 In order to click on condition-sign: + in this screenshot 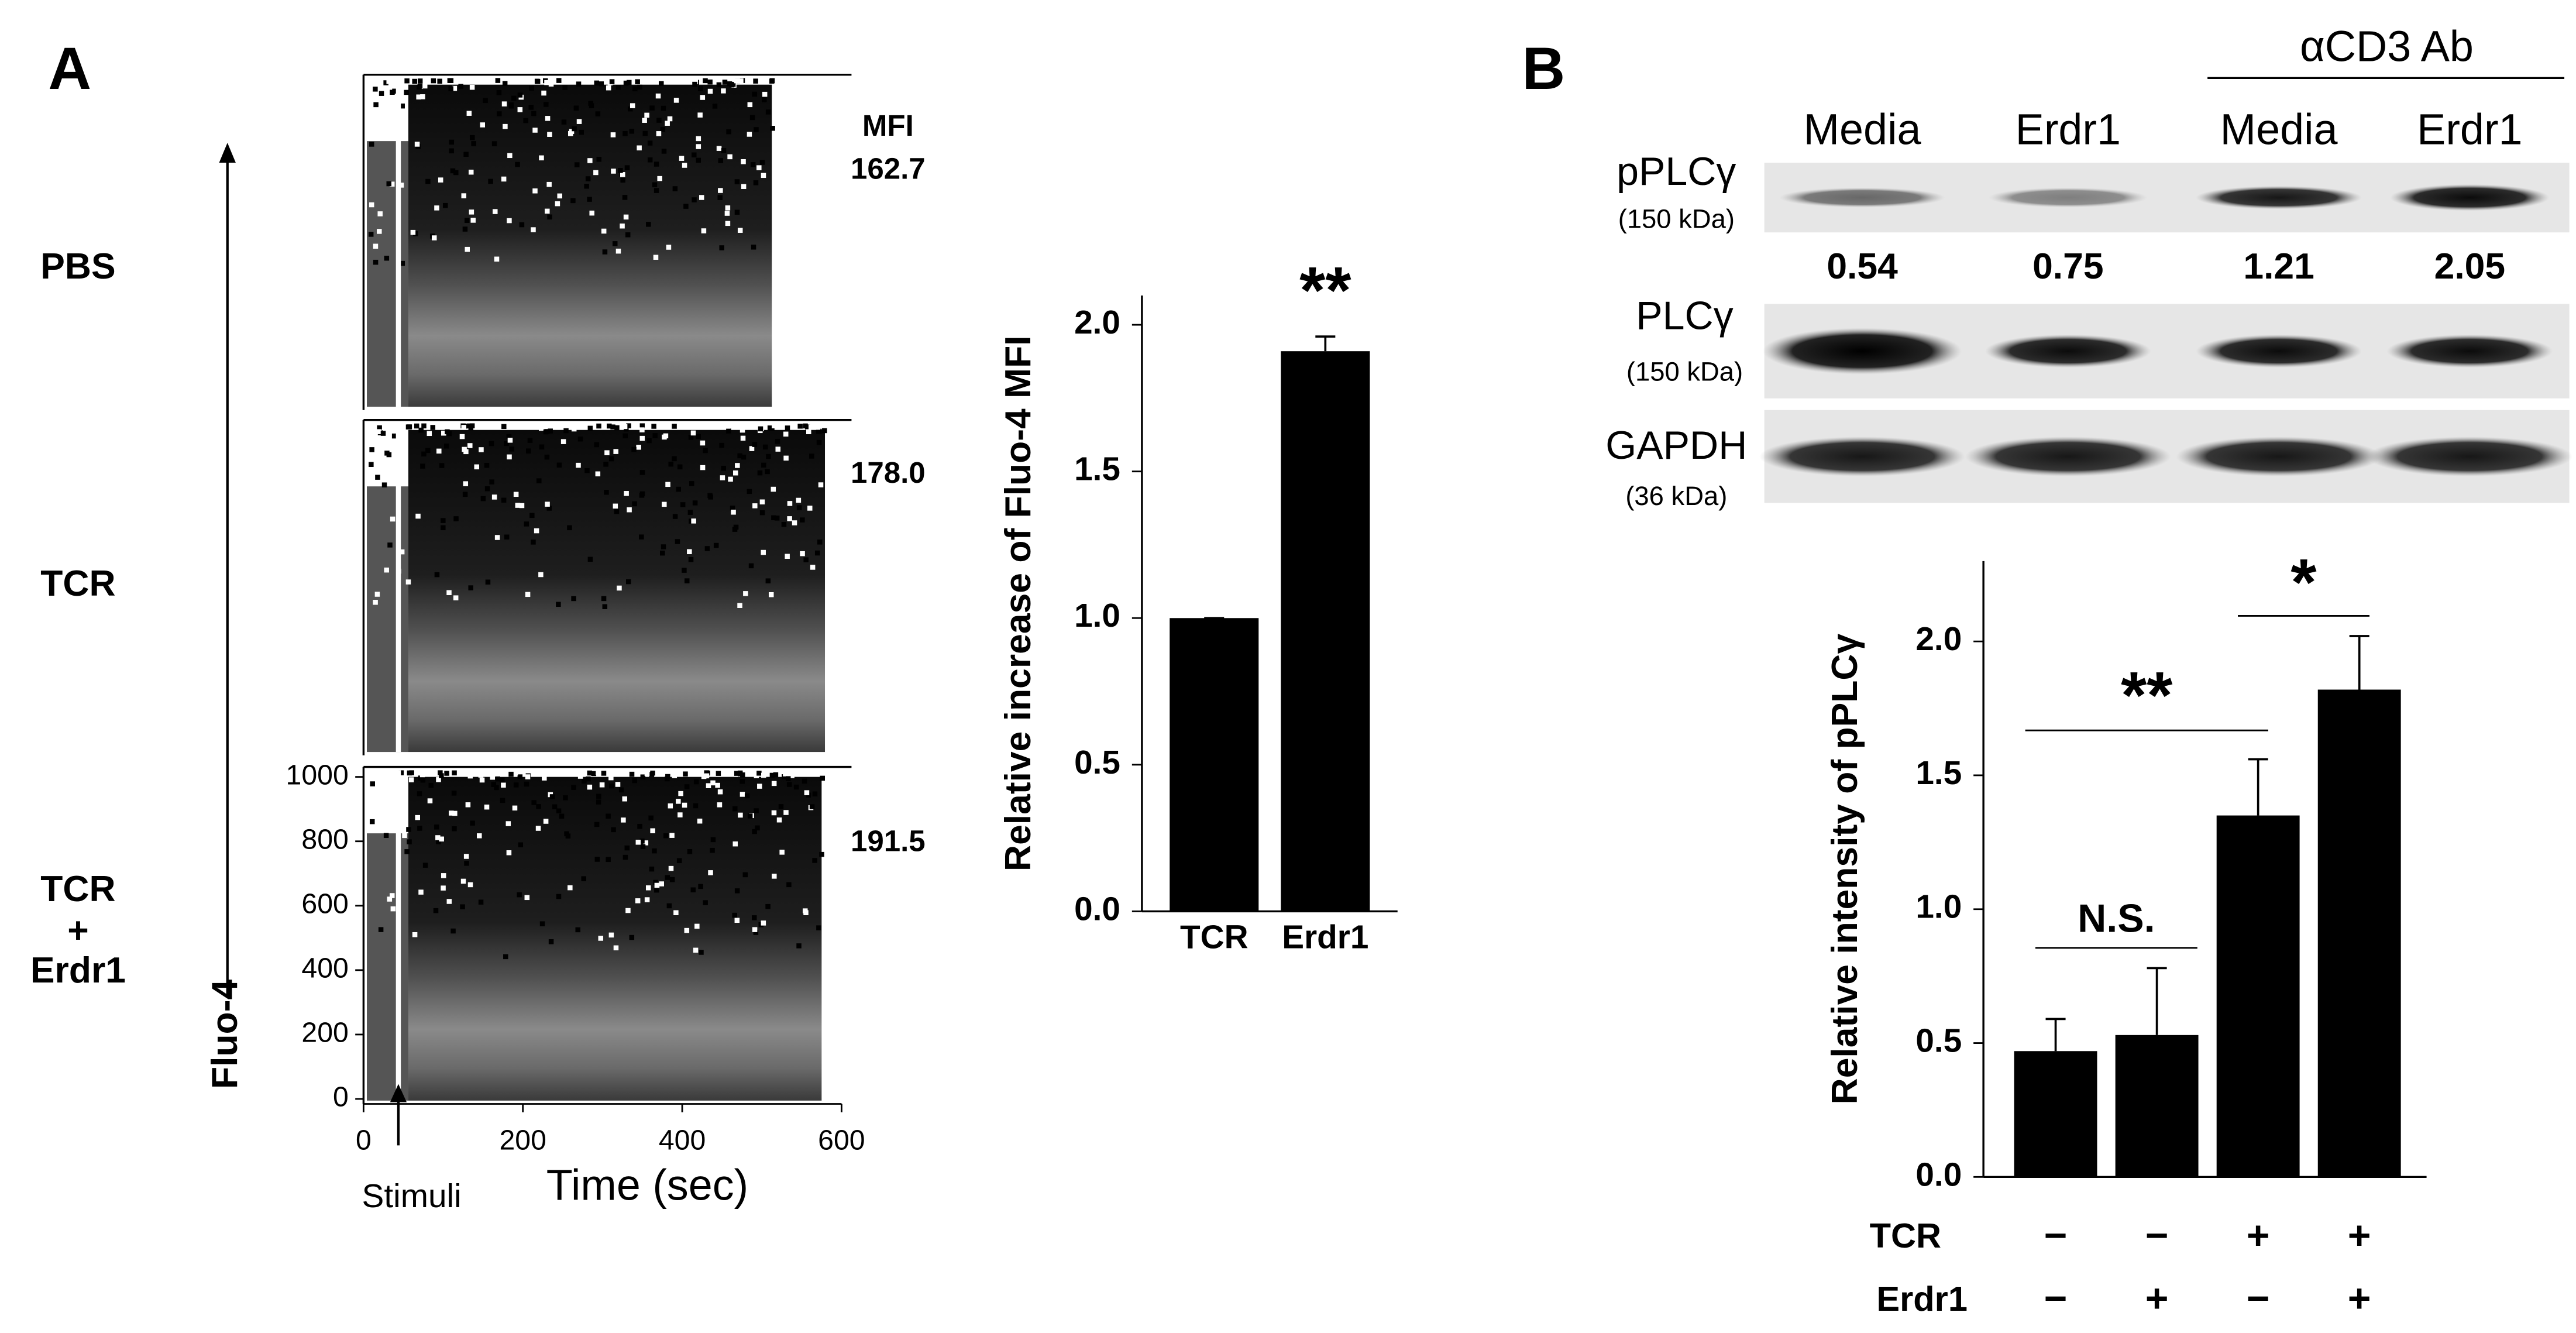, I will do `click(2157, 1298)`.